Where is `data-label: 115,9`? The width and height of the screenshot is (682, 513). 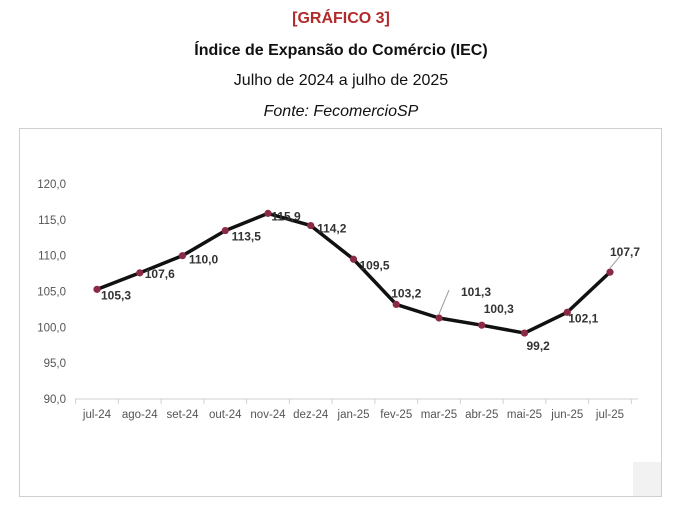
data-label: 115,9 is located at coordinates (286, 216).